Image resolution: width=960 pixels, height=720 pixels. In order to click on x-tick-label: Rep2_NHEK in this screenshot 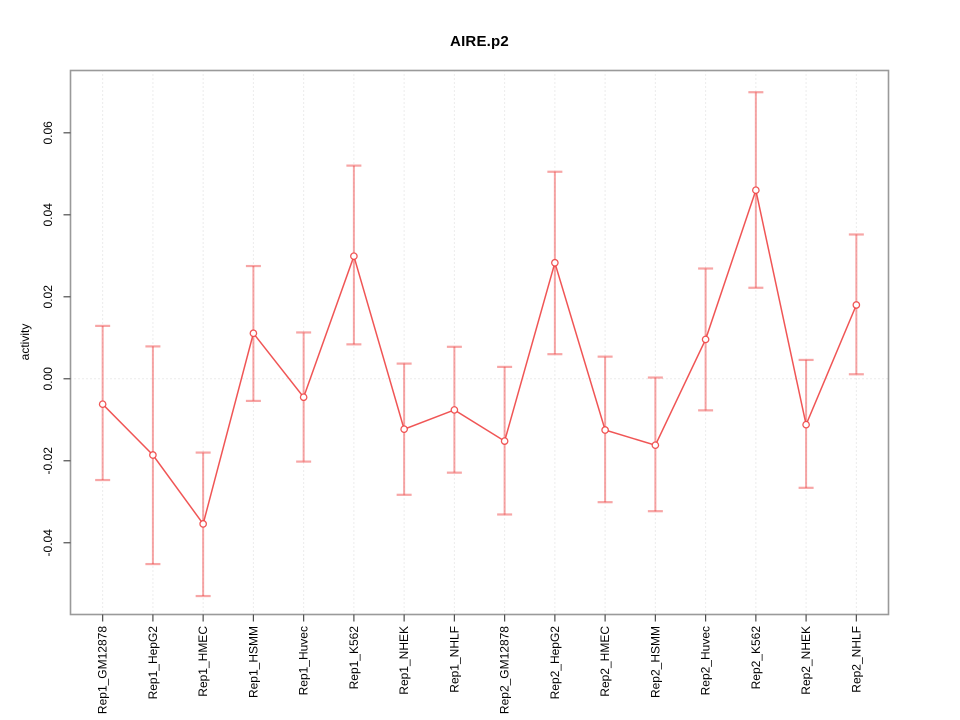, I will do `click(806, 660)`.